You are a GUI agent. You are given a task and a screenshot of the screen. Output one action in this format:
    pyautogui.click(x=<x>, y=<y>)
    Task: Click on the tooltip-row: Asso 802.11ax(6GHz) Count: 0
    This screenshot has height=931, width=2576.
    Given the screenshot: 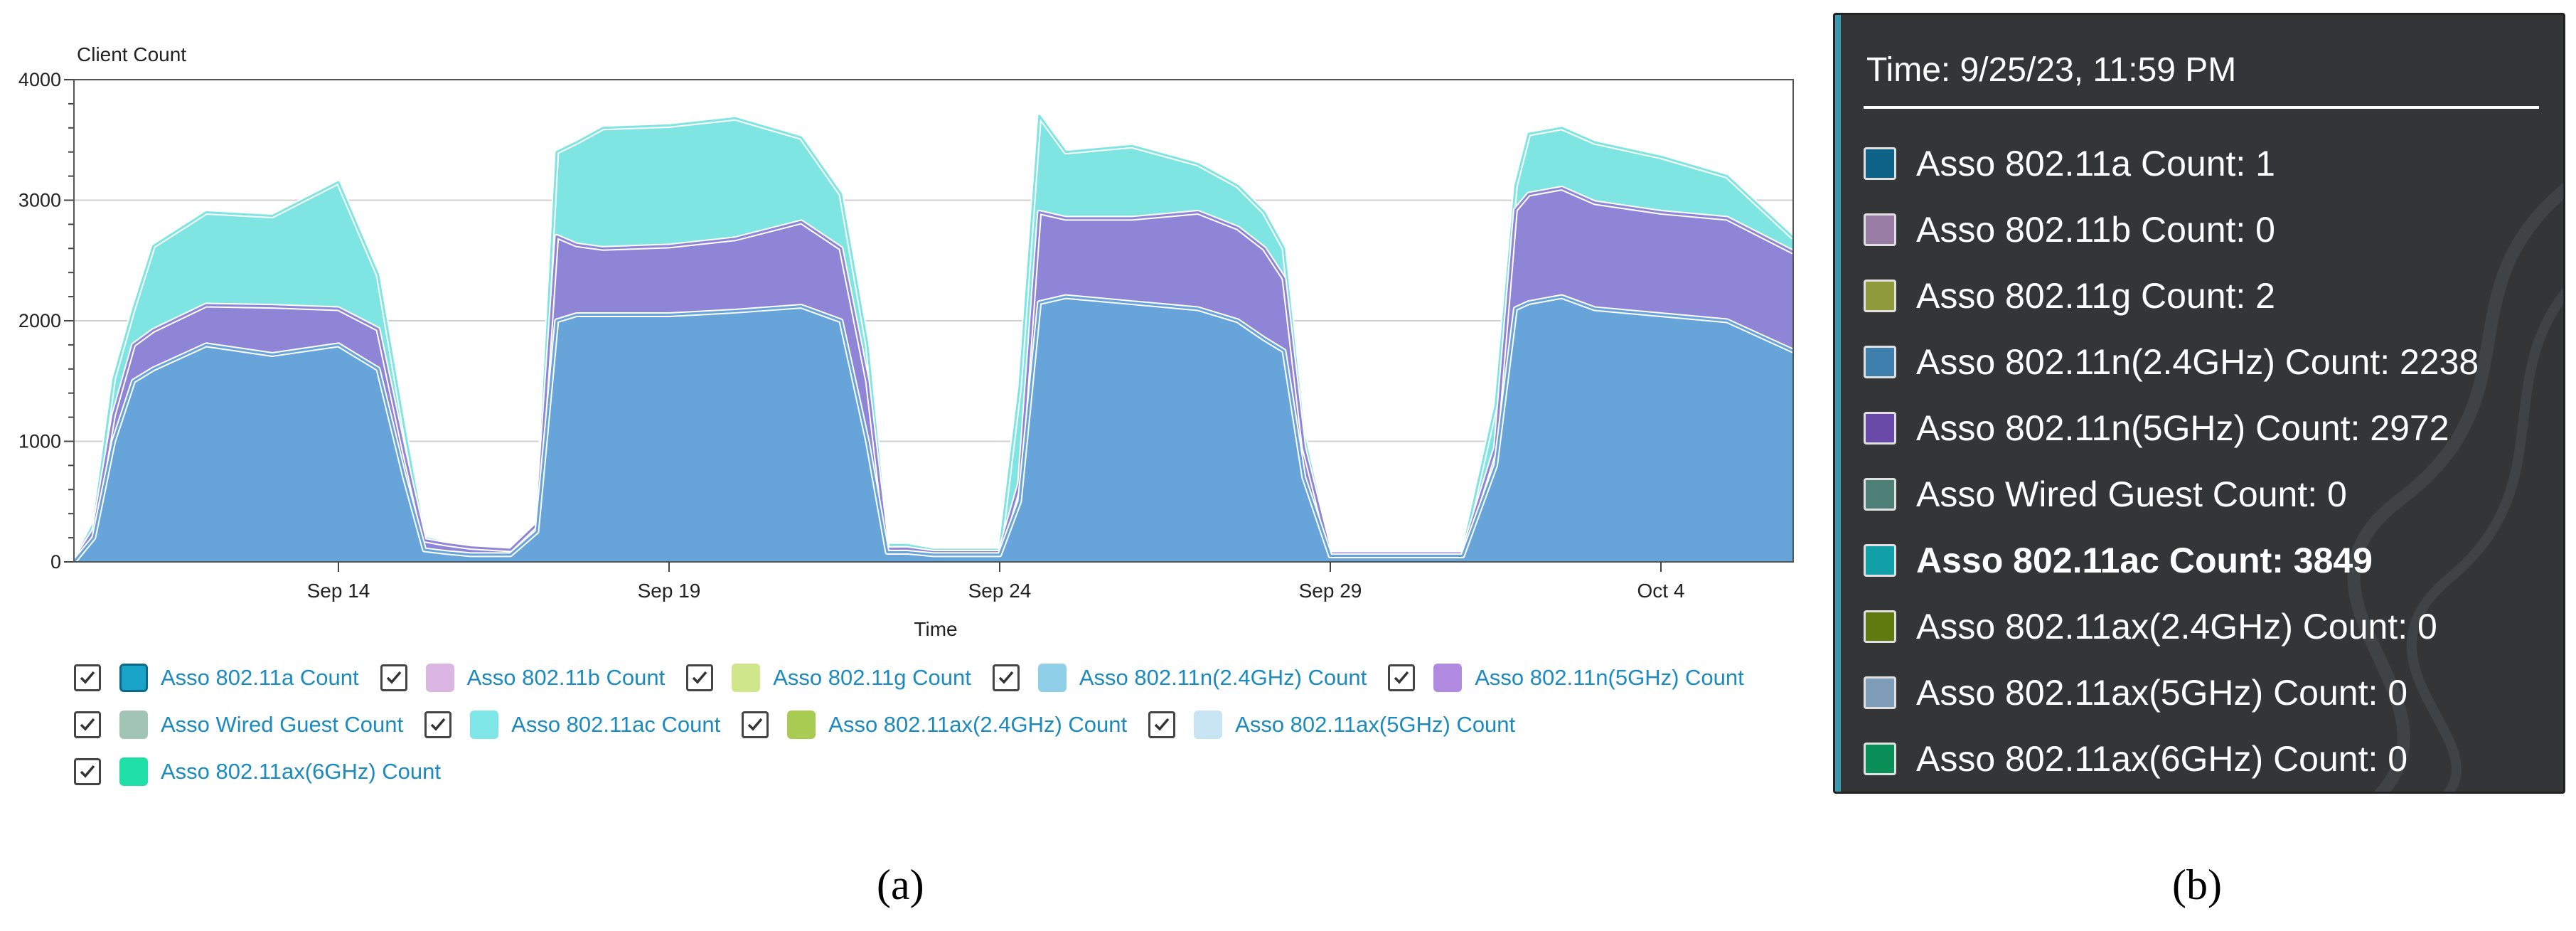 What is the action you would take?
    pyautogui.click(x=2135, y=759)
    